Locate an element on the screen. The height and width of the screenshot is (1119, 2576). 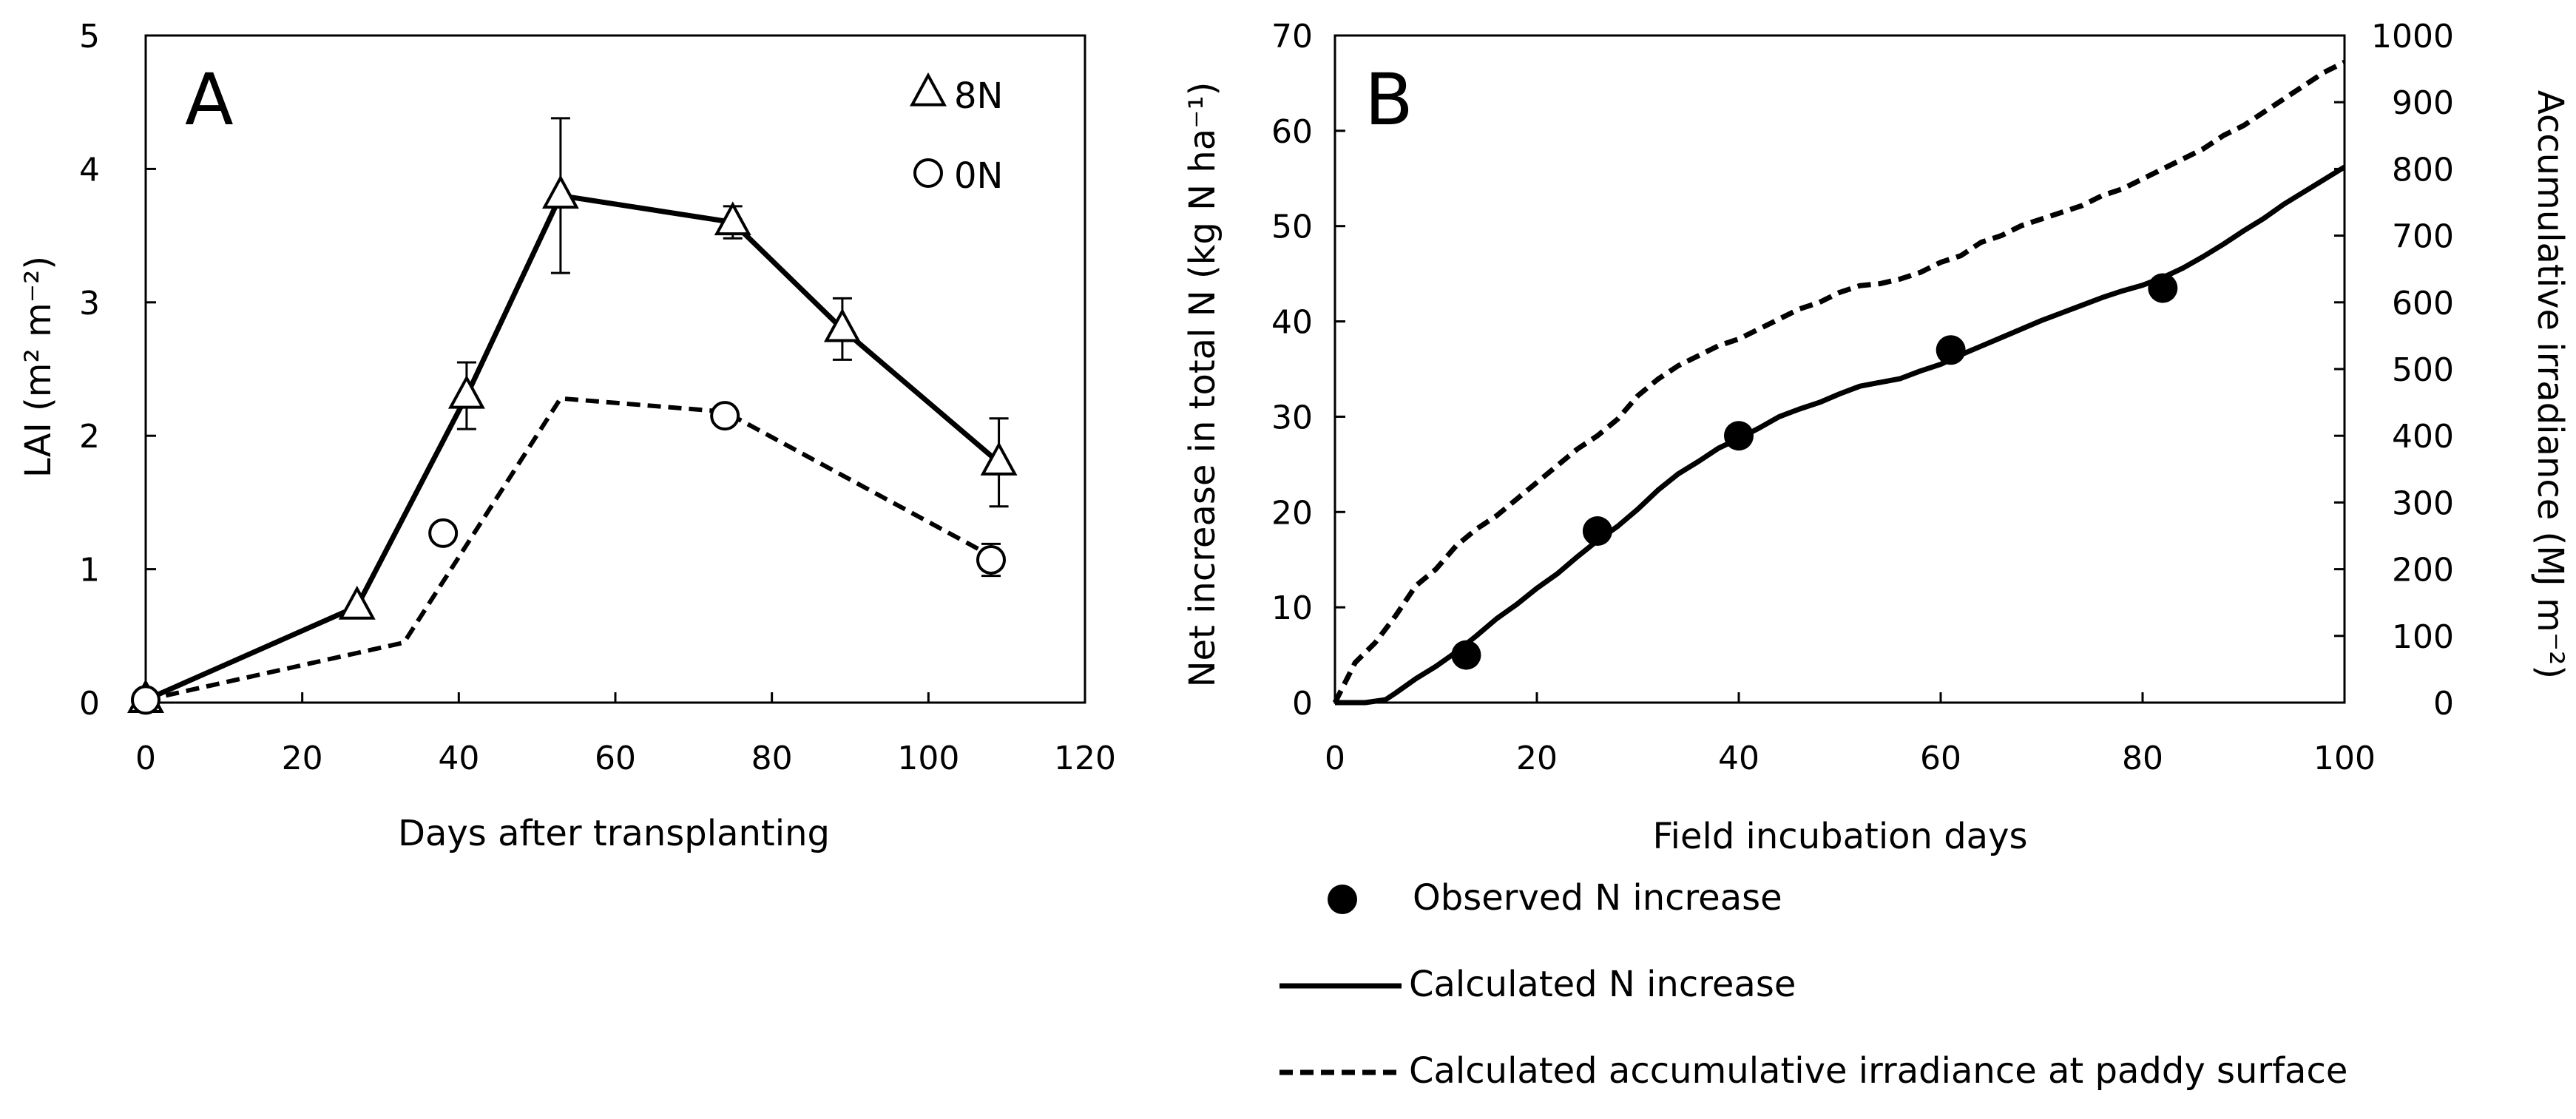
panel-b-y-tick-label: 10 is located at coordinates (1292, 608).